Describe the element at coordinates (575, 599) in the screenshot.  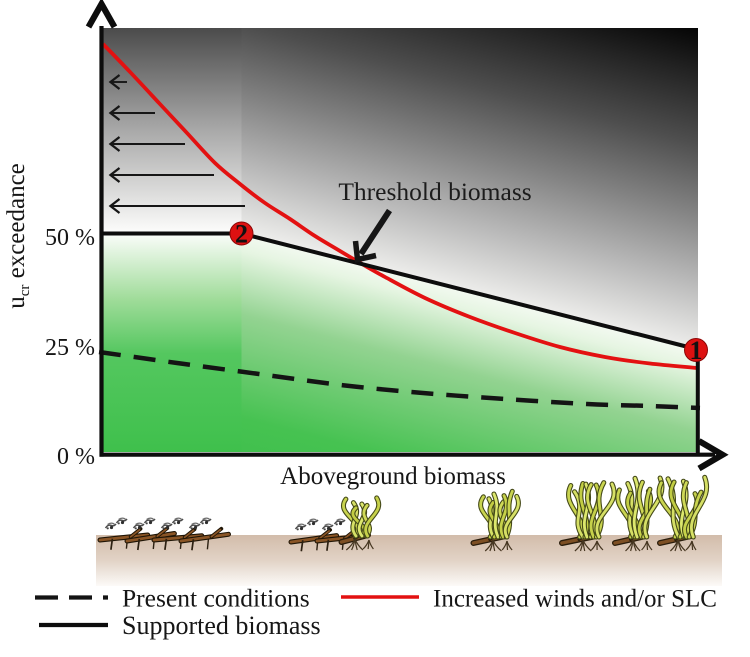
I see `svg-text: Increased winds and/or SLC` at that location.